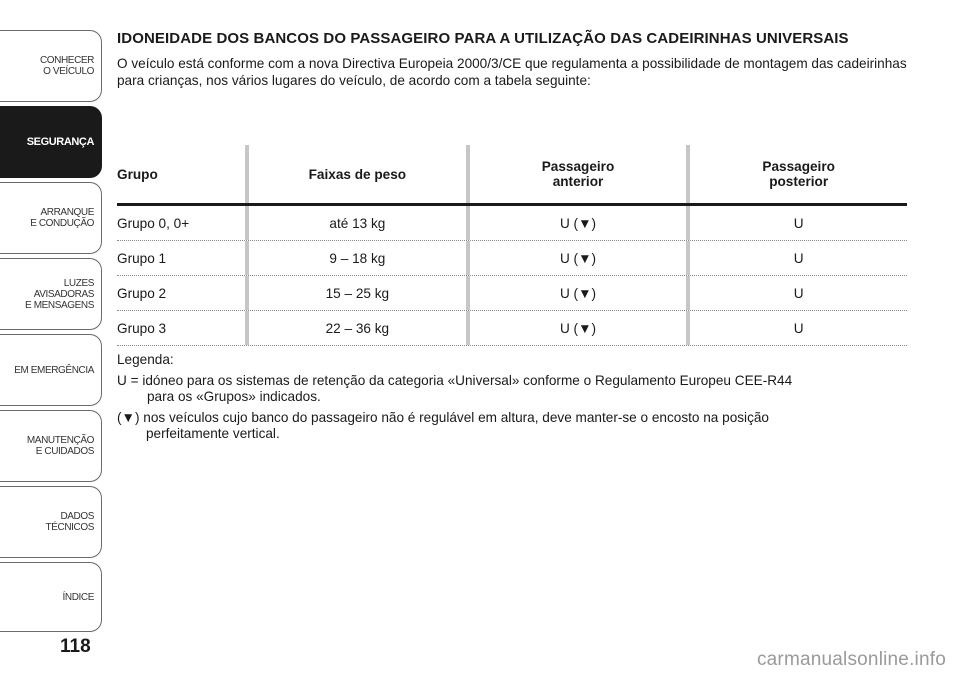  Describe the element at coordinates (142, 258) in the screenshot. I see `cell-grupo: Grupo 1` at that location.